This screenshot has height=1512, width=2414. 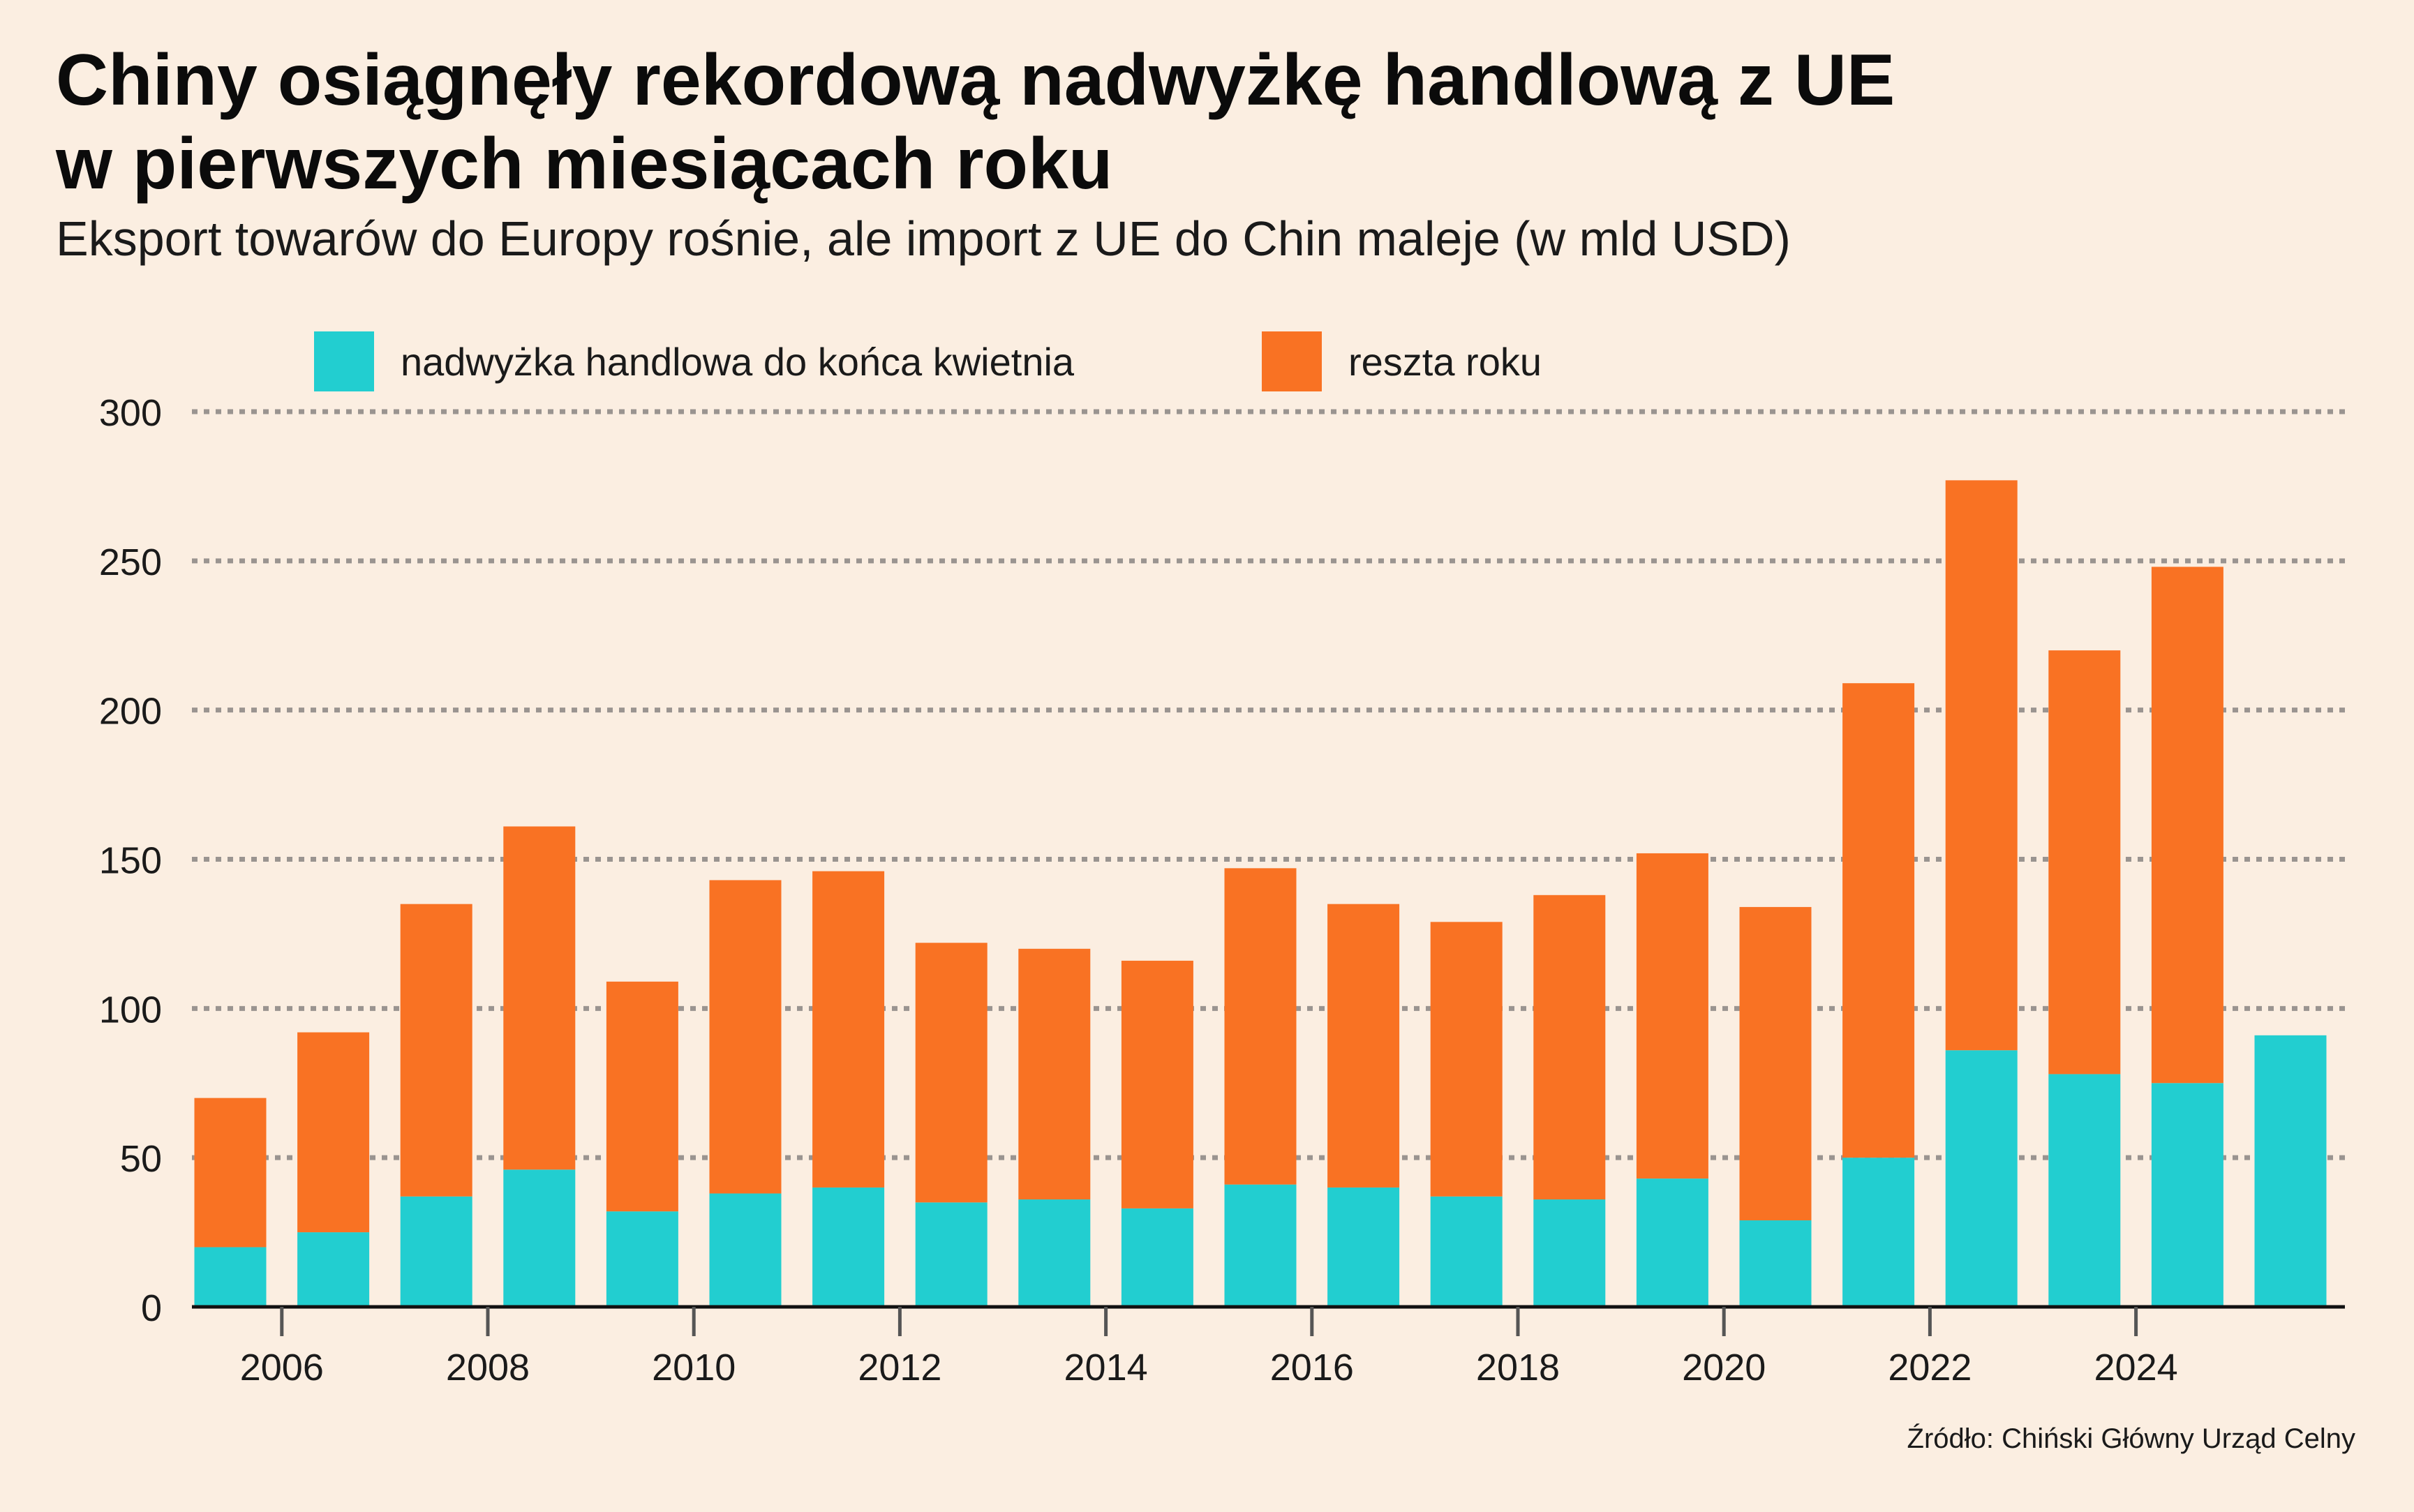 I want to click on bar-rest-2021, so click(x=1878, y=920).